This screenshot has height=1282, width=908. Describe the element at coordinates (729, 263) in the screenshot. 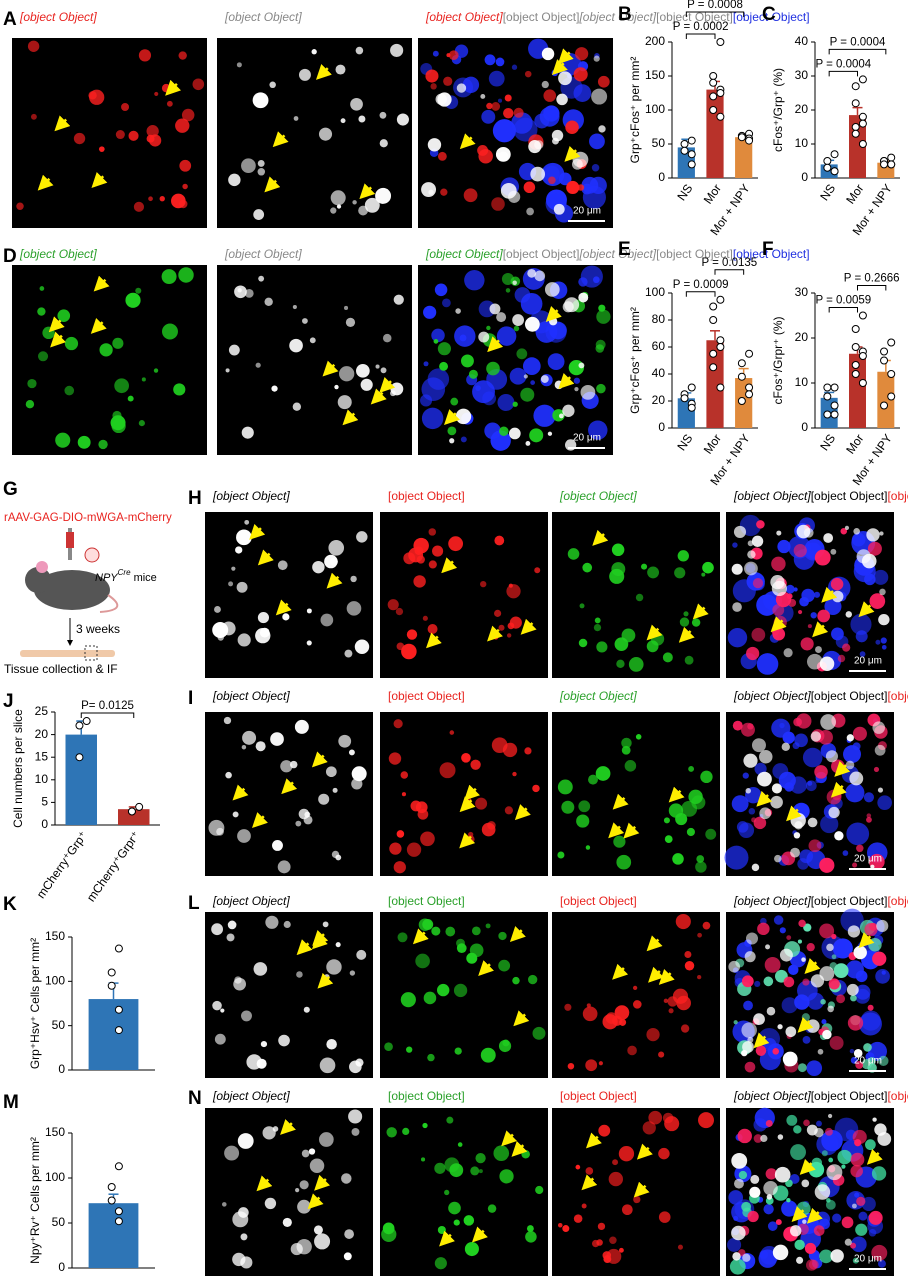

I see `p-value: P = 0.0135` at that location.